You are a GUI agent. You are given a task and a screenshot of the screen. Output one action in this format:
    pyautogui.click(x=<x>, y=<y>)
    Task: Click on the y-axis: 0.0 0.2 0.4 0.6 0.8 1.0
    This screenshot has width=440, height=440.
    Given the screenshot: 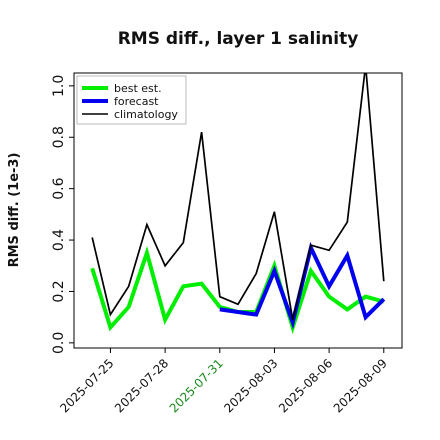 What is the action you would take?
    pyautogui.click(x=62, y=214)
    